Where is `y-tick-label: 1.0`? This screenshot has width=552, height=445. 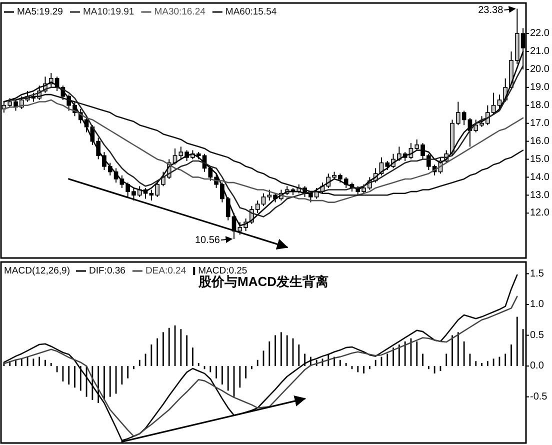
y-tick-label: 1.0 is located at coordinates (537, 304).